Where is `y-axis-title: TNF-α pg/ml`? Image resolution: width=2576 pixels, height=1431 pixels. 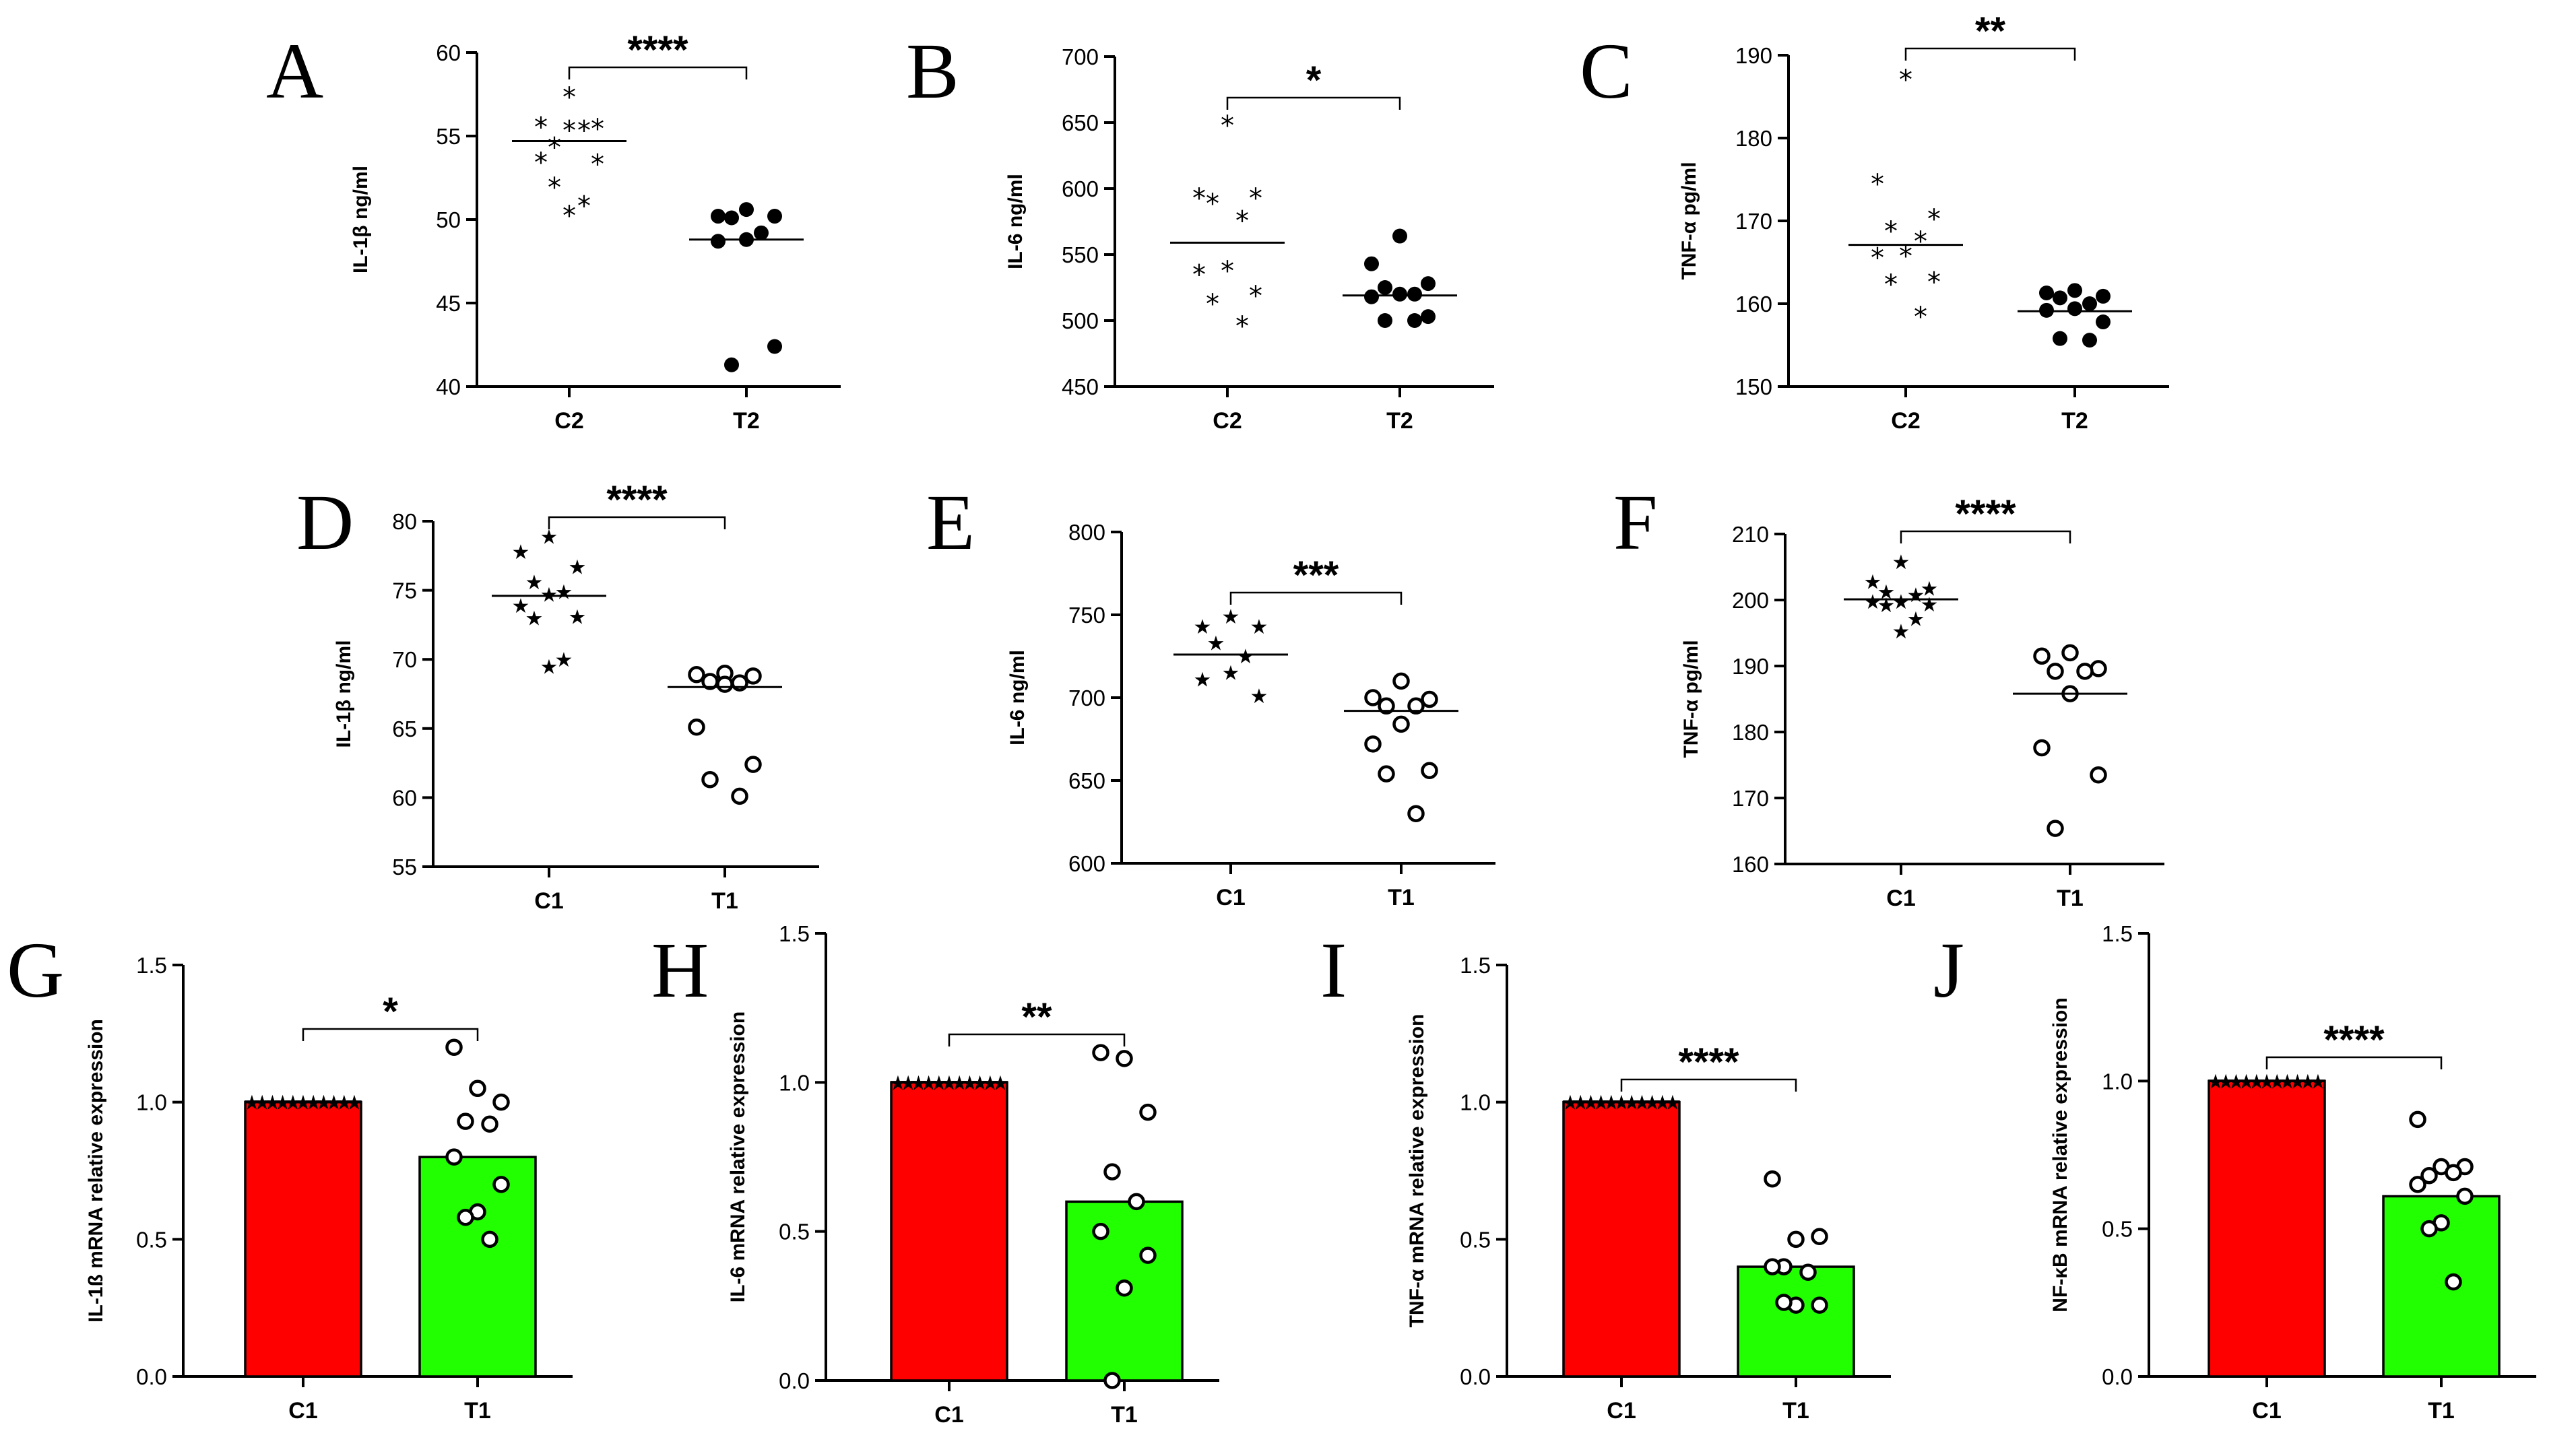 y-axis-title: TNF-α pg/ml is located at coordinates (1691, 699).